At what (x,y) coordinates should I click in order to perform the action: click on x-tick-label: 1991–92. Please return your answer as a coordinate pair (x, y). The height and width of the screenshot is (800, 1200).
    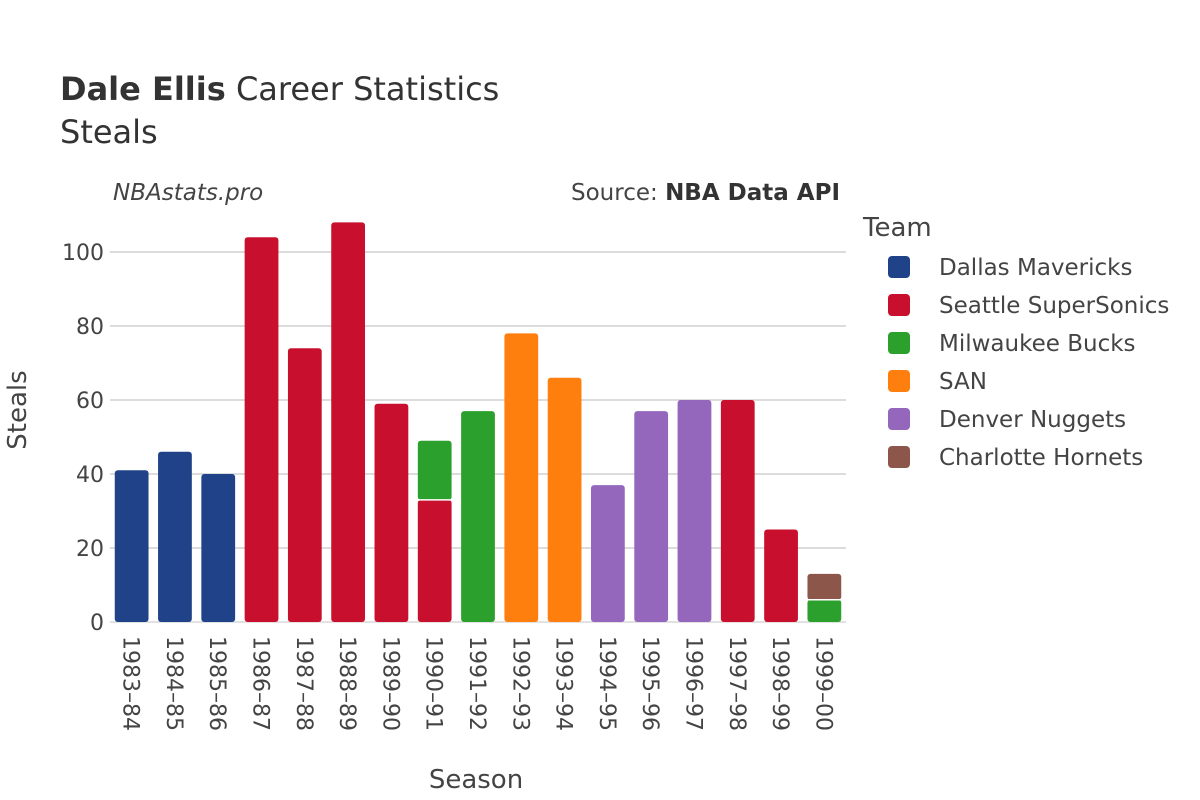
    Looking at the image, I should click on (476, 683).